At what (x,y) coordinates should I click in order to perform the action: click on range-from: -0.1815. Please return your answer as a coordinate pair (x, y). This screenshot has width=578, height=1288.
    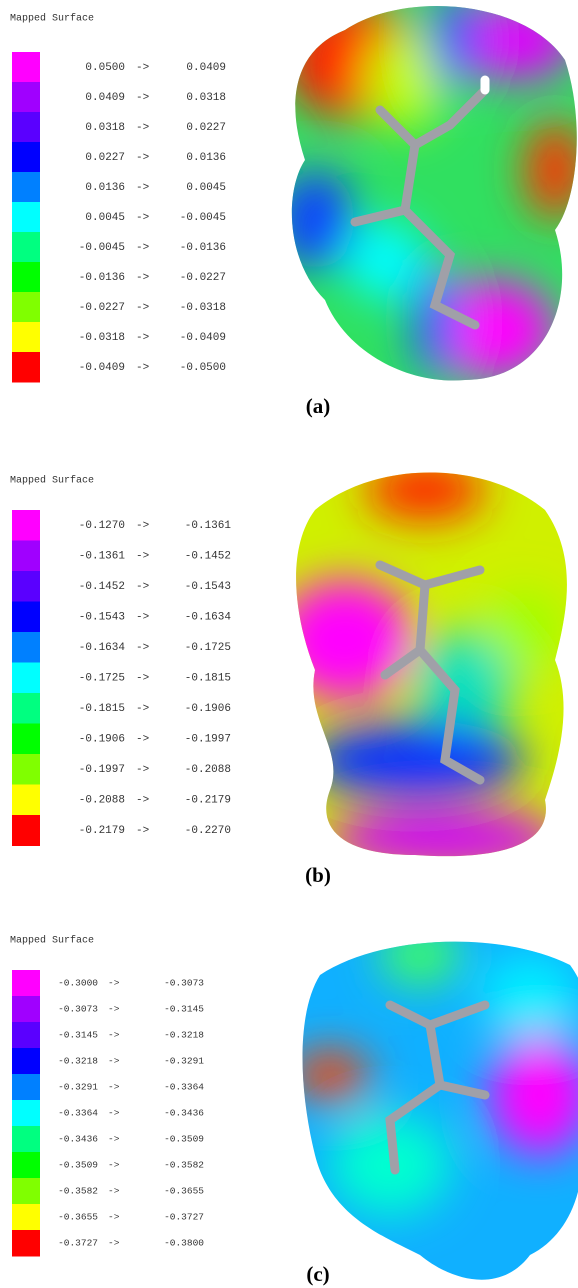
    Looking at the image, I should click on (102, 709).